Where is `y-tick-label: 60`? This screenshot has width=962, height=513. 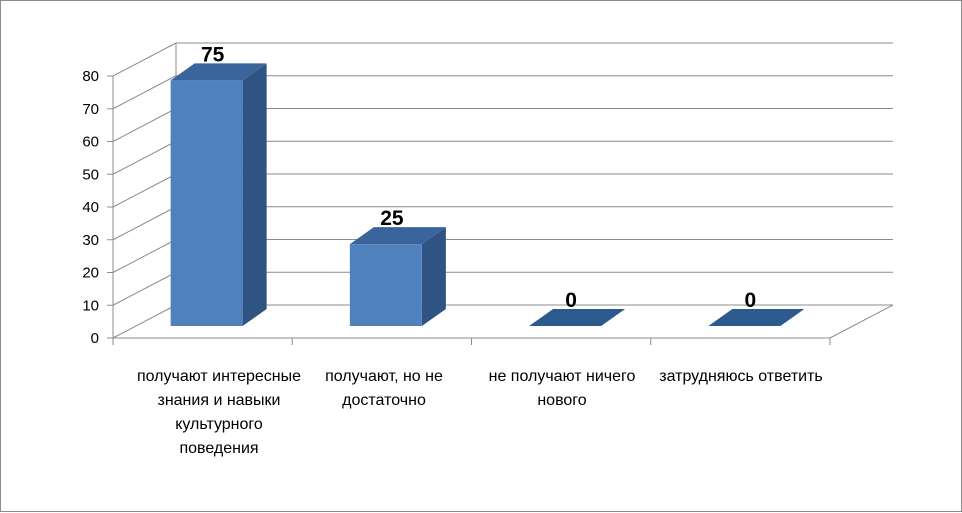
y-tick-label: 60 is located at coordinates (90, 142).